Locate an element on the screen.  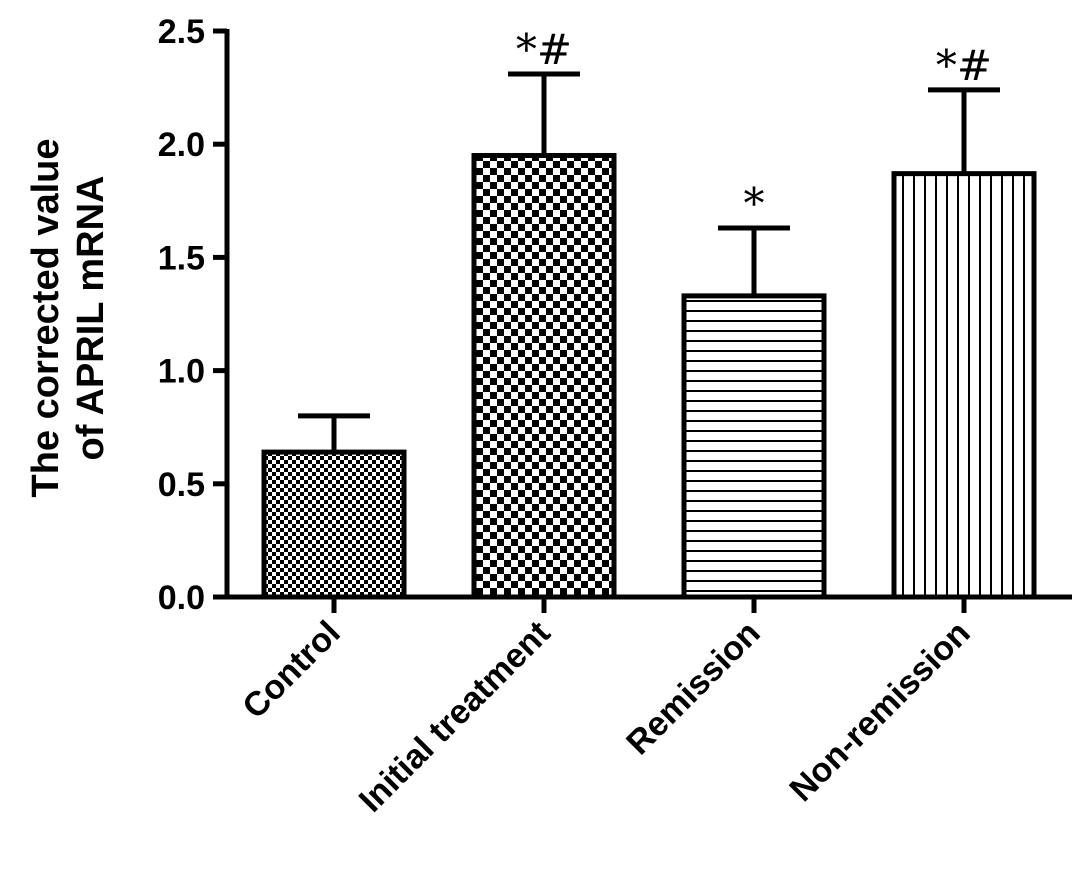
significance-annotation: * is located at coordinates (754, 203).